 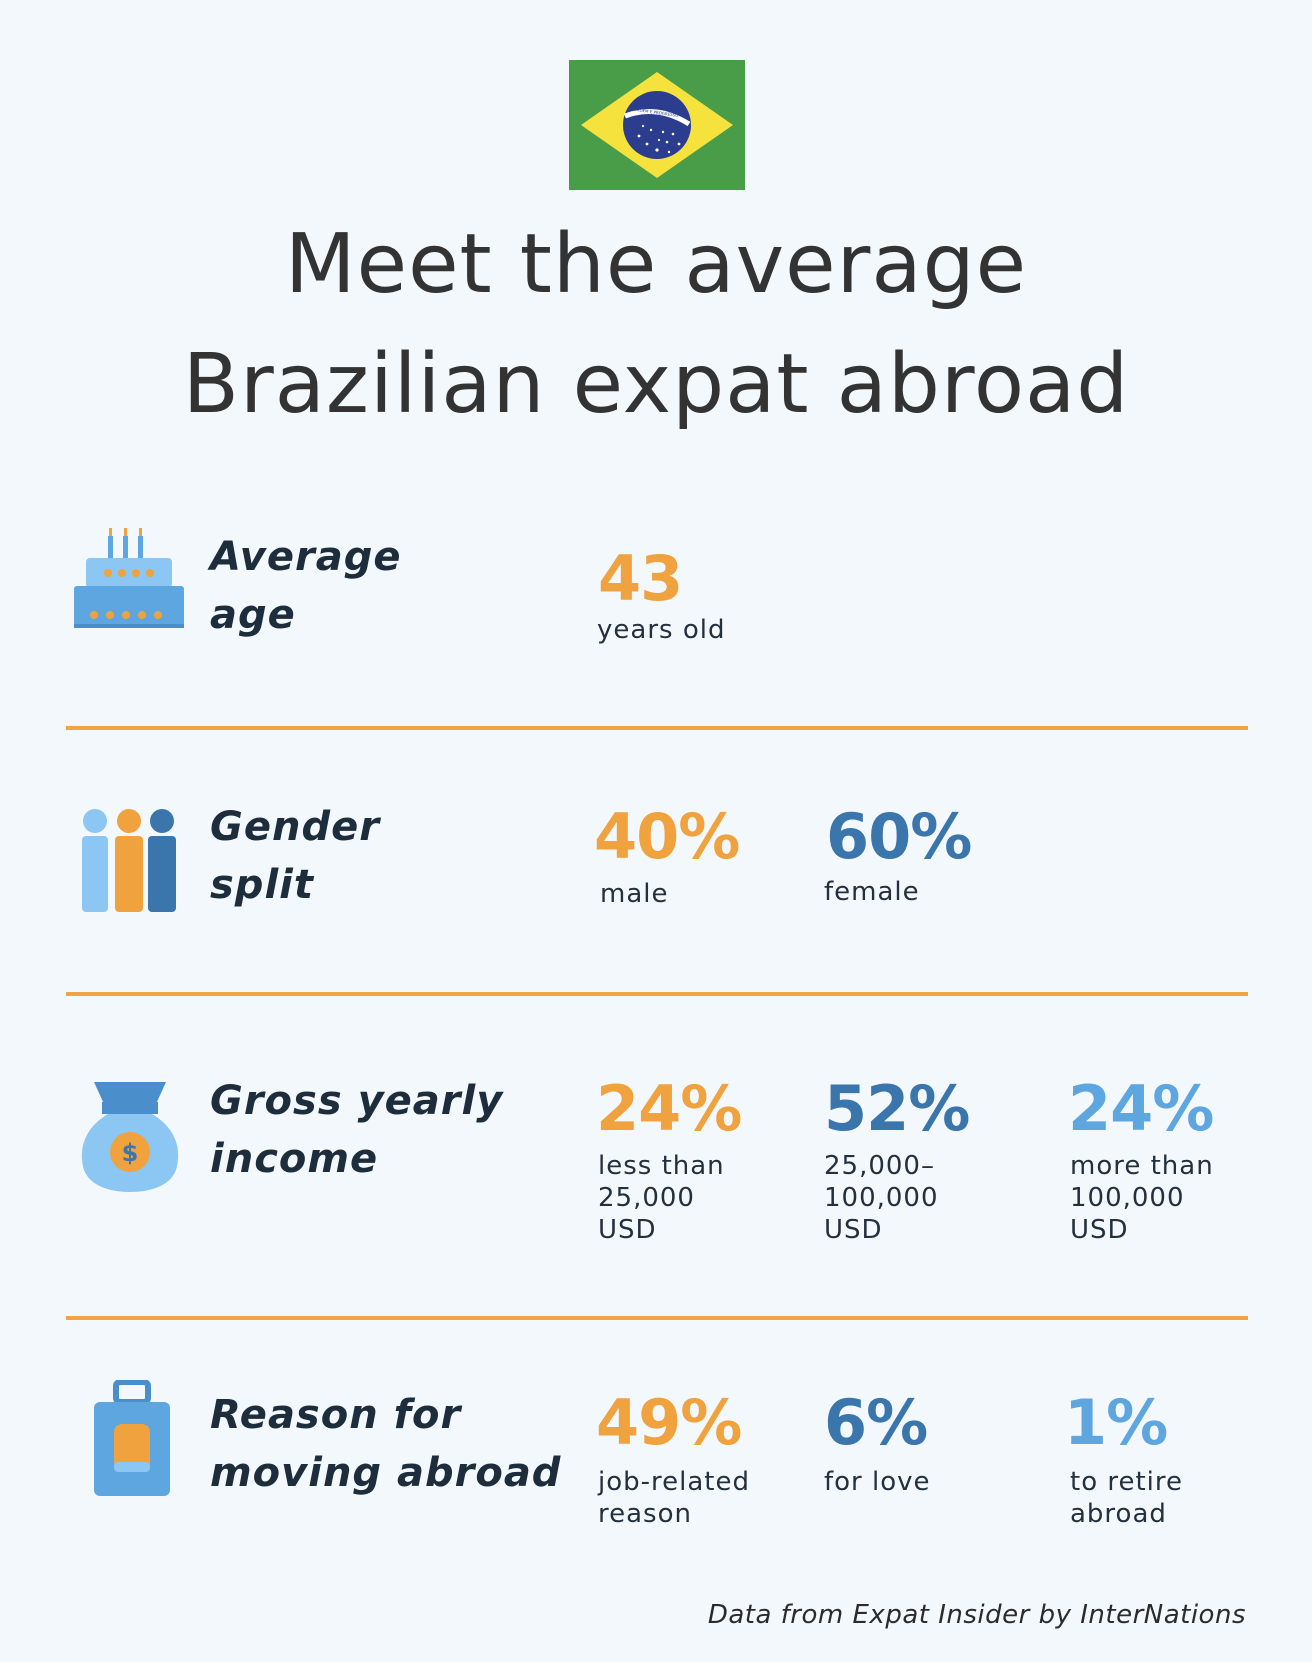 I want to click on page-title-line2: Brazilian expat abroad, so click(x=656, y=384).